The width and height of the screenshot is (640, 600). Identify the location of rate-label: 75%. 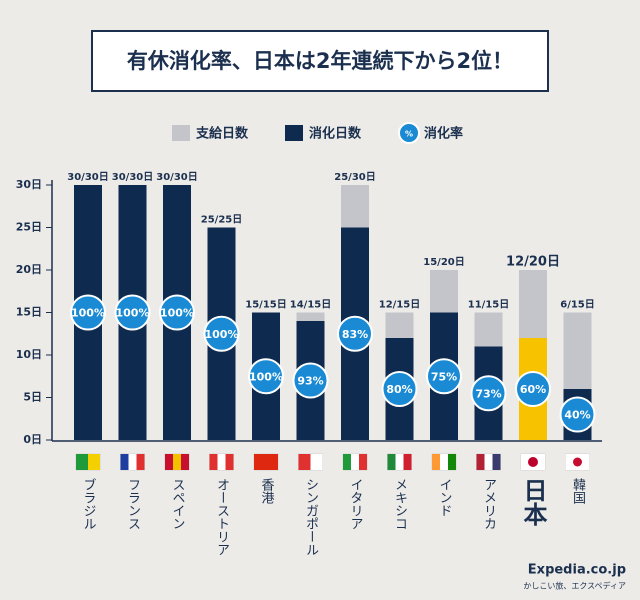
(444, 376).